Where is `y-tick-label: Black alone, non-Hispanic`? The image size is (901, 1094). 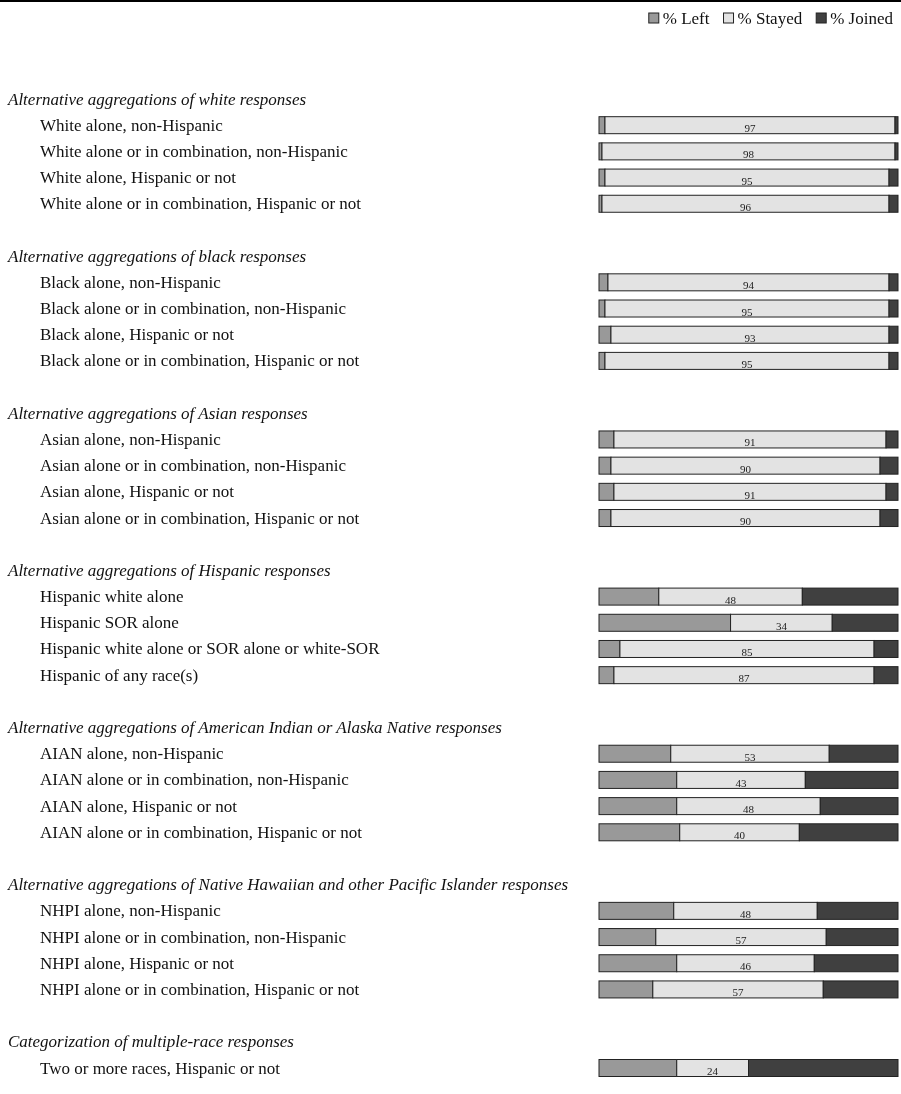 y-tick-label: Black alone, non-Hispanic is located at coordinates (131, 282).